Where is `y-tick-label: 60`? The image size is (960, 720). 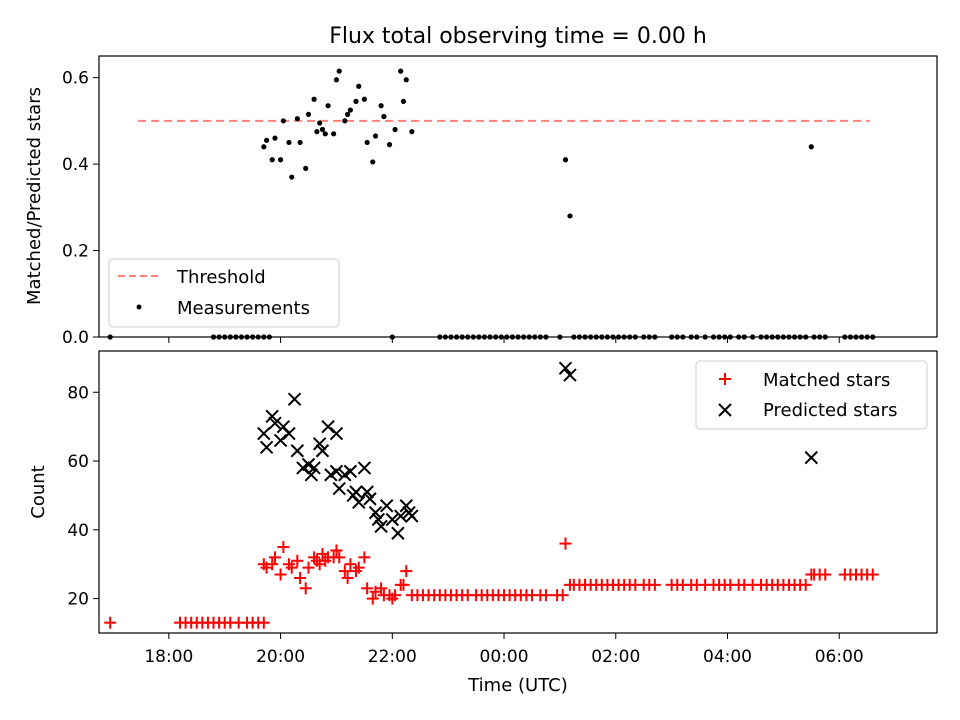
y-tick-label: 60 is located at coordinates (78, 462).